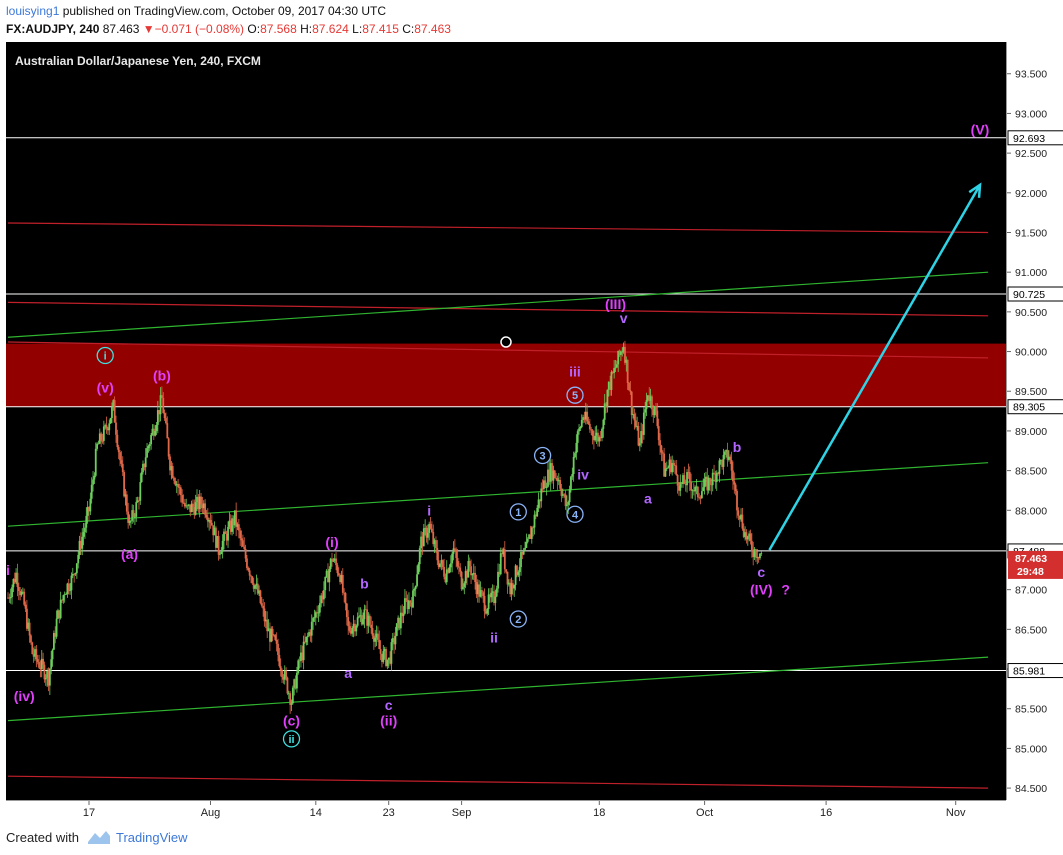 The height and width of the screenshot is (855, 1063). I want to click on wave-label-text: 4, so click(575, 515).